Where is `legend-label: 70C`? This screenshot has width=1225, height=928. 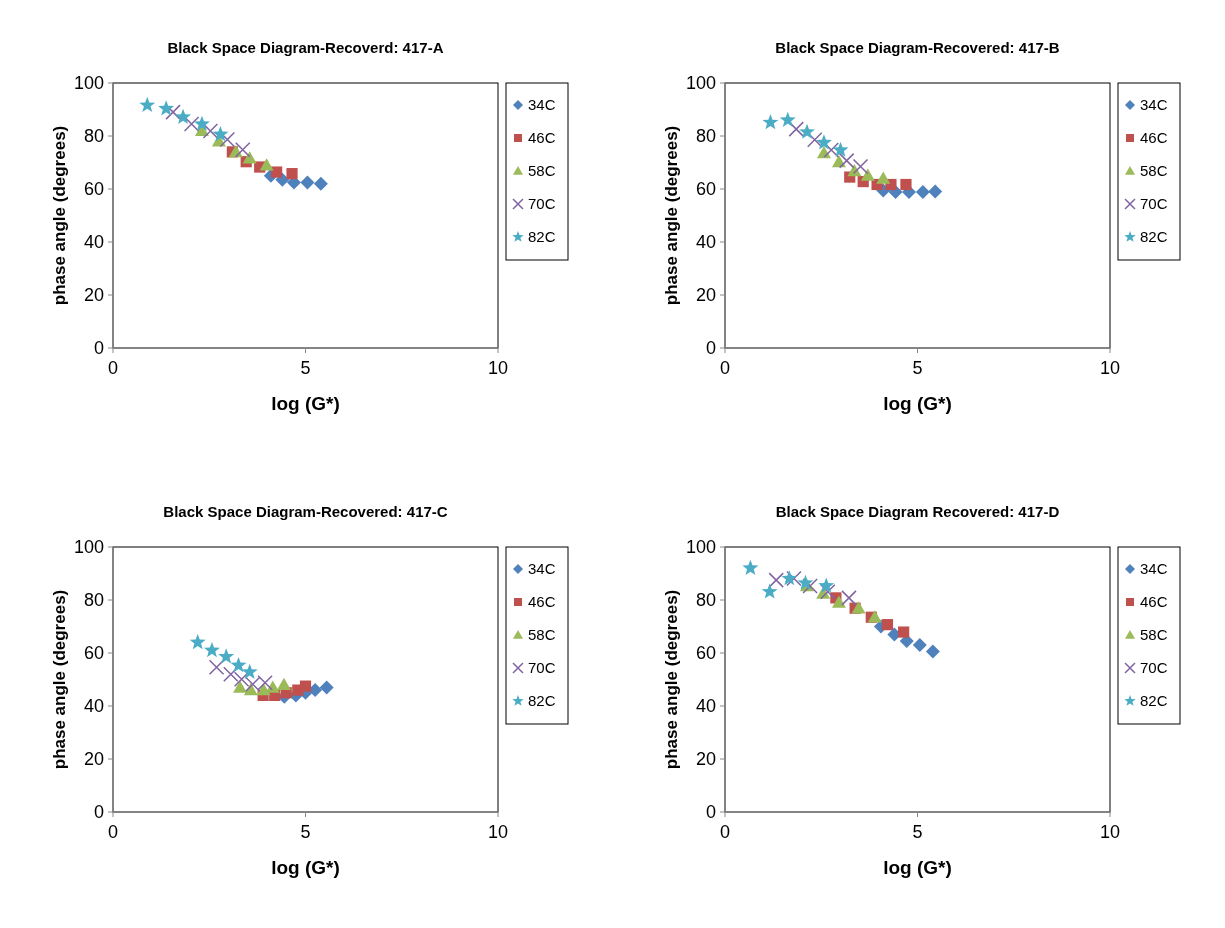 legend-label: 70C is located at coordinates (1154, 204).